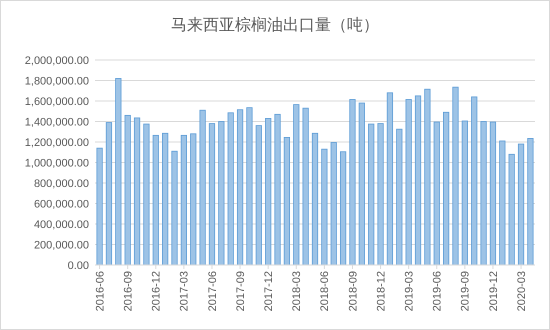 This screenshot has height=330, width=550. What do you see at coordinates (275, 25) in the screenshot?
I see `chart-title: 马来西亚棕榈油出口量（吨）` at bounding box center [275, 25].